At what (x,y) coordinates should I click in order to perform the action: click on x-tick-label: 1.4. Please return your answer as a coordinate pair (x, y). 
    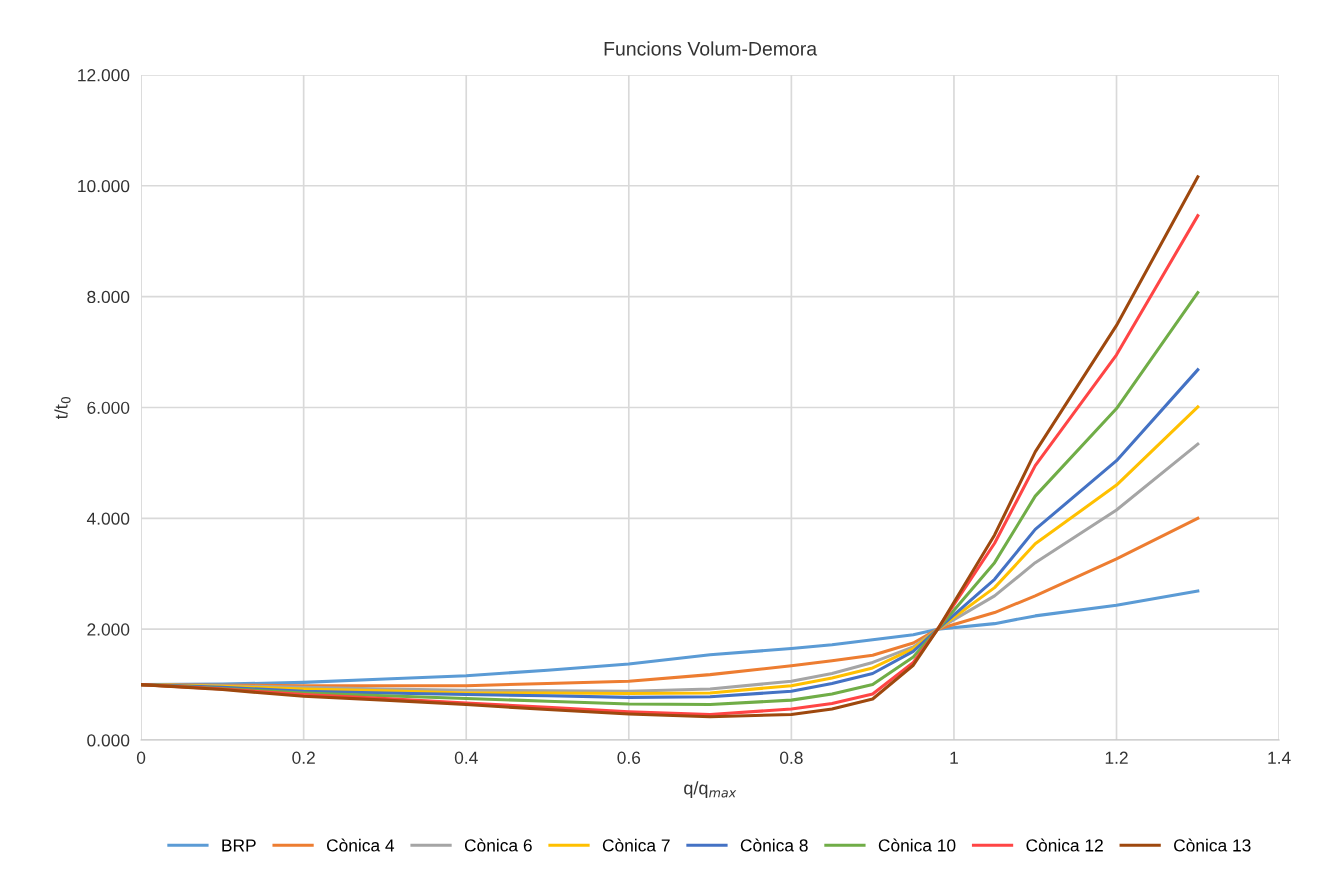
    Looking at the image, I should click on (1279, 757).